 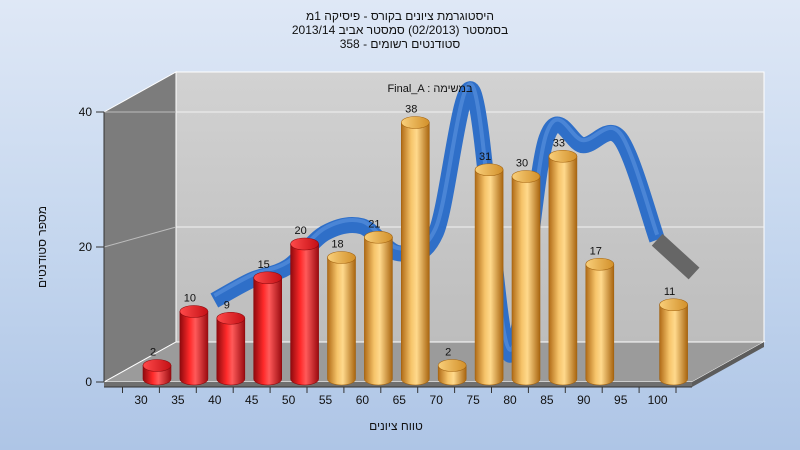 I want to click on chart-annotation: Final_A : במשימה, so click(x=430, y=89).